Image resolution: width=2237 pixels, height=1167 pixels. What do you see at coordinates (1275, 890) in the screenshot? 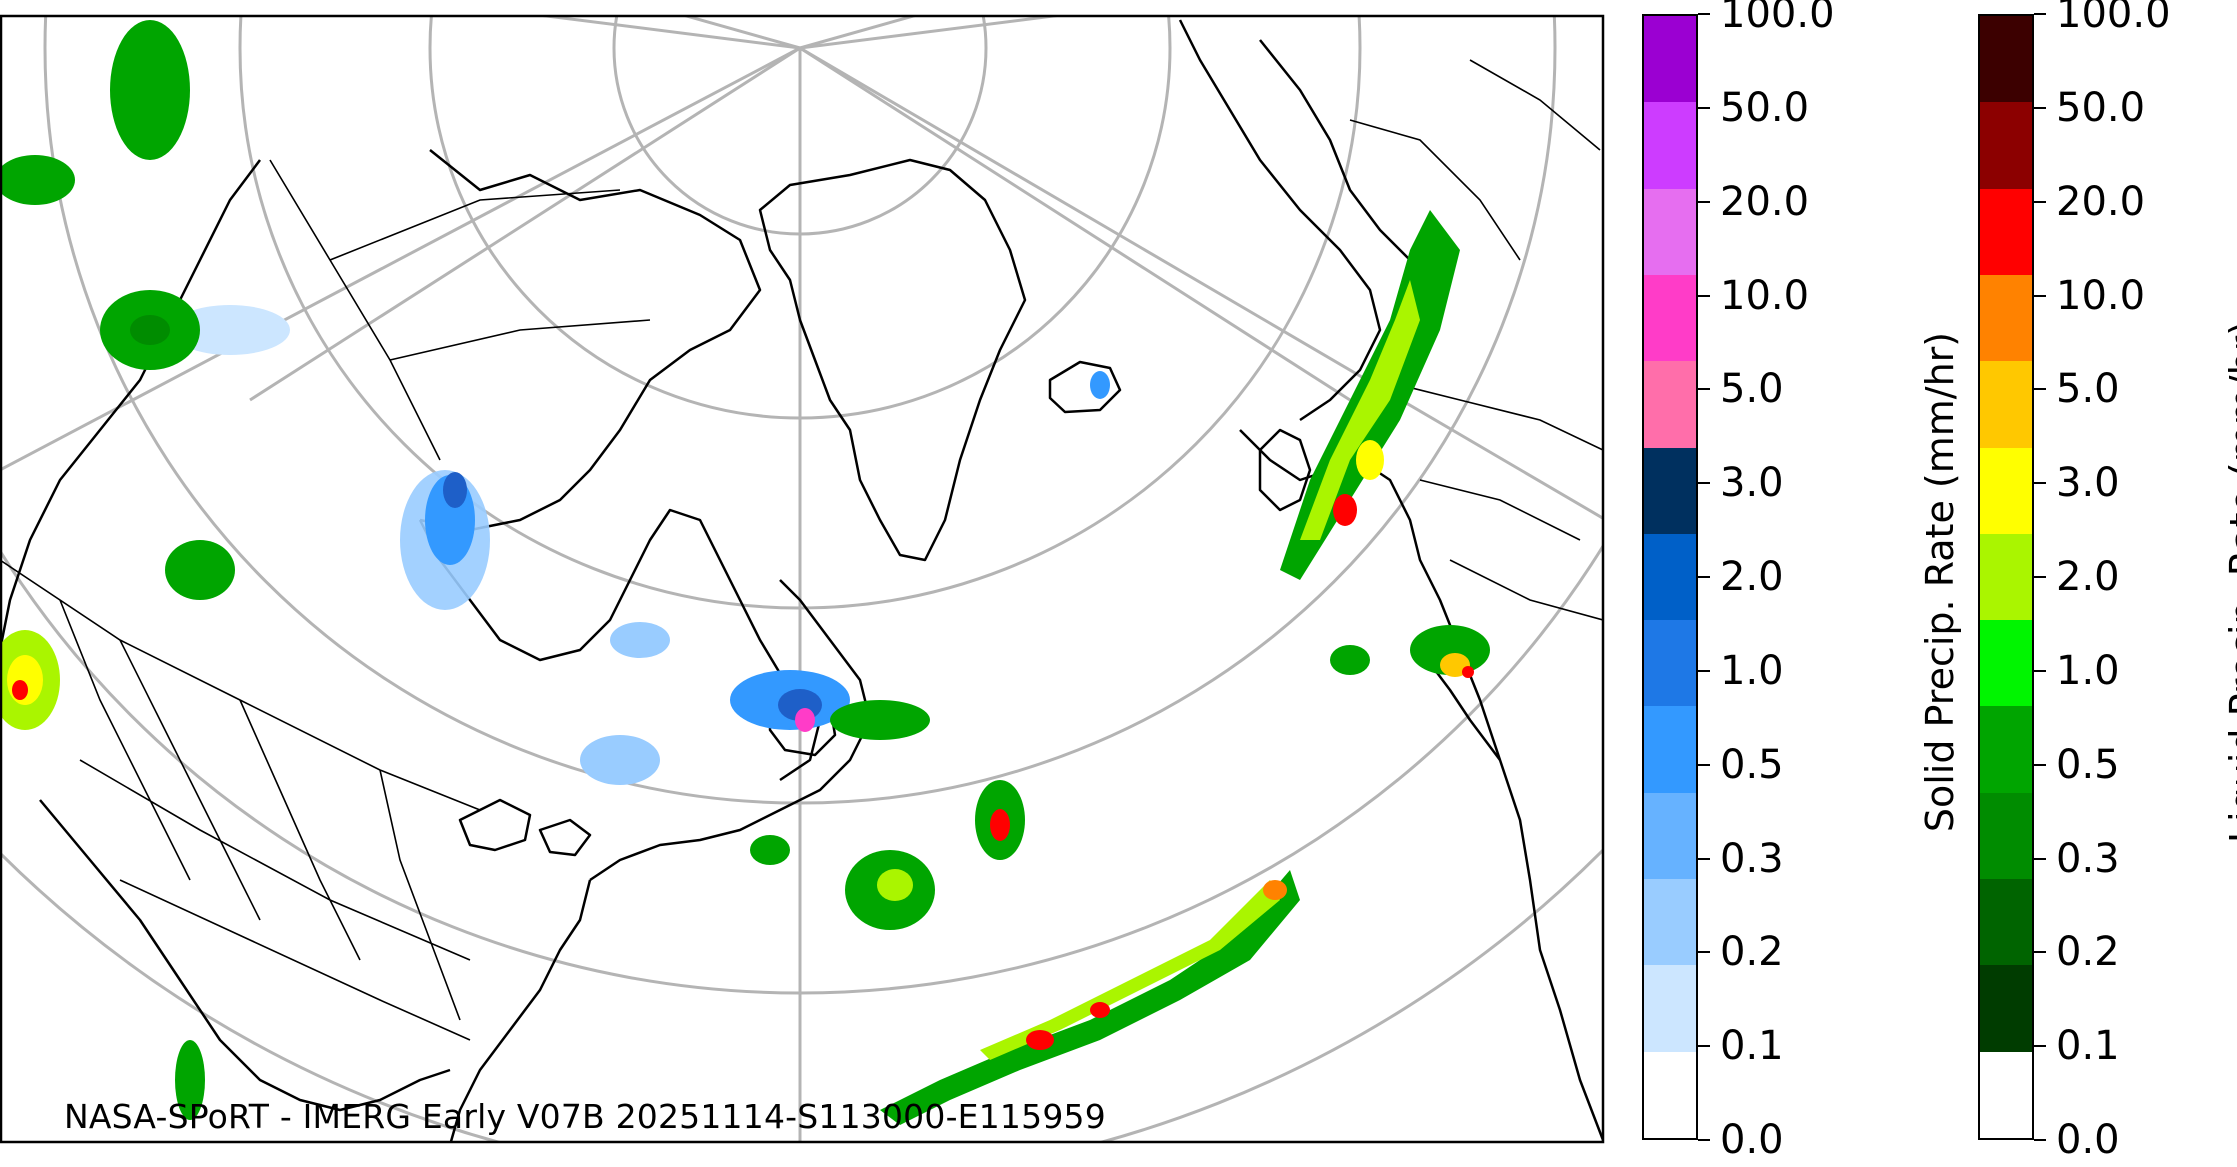
I see `rain-area-atlantic-orange` at bounding box center [1275, 890].